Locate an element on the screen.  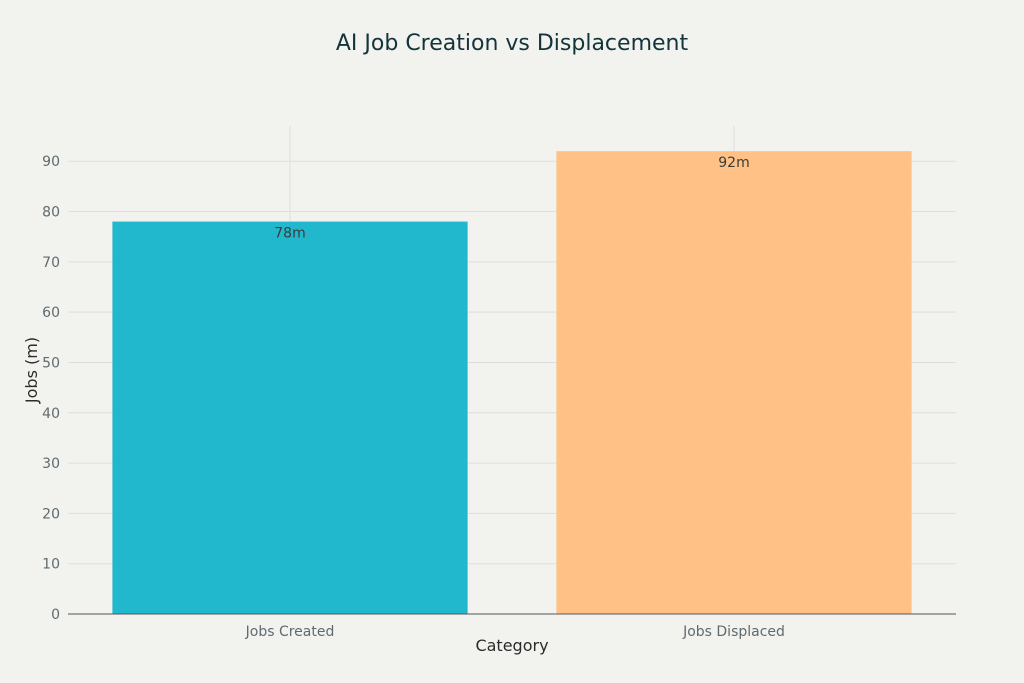
y-axis-title: Jobs (m) is located at coordinates (31, 370).